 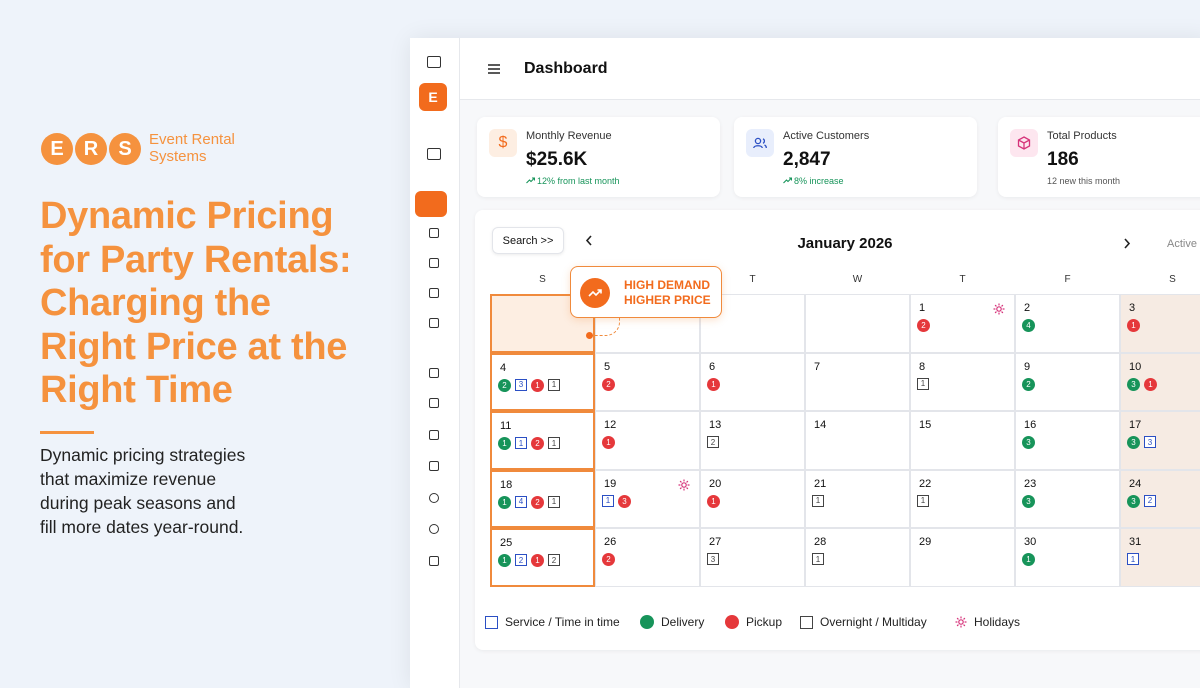 What do you see at coordinates (752, 498) in the screenshot?
I see `day-cell: 20 1` at bounding box center [752, 498].